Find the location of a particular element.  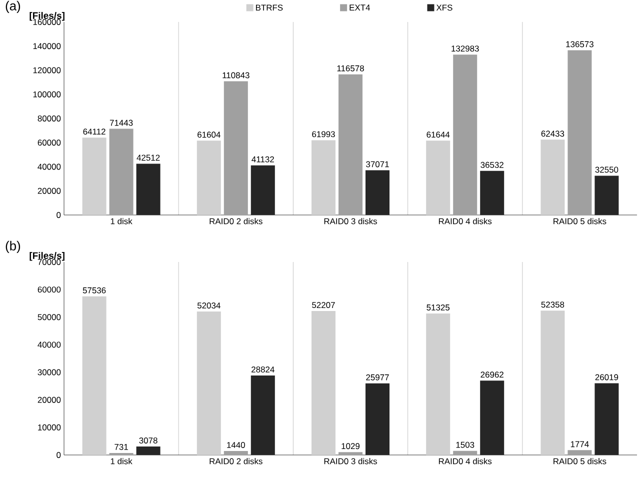

y-tick-label: 50000 is located at coordinates (49, 317).